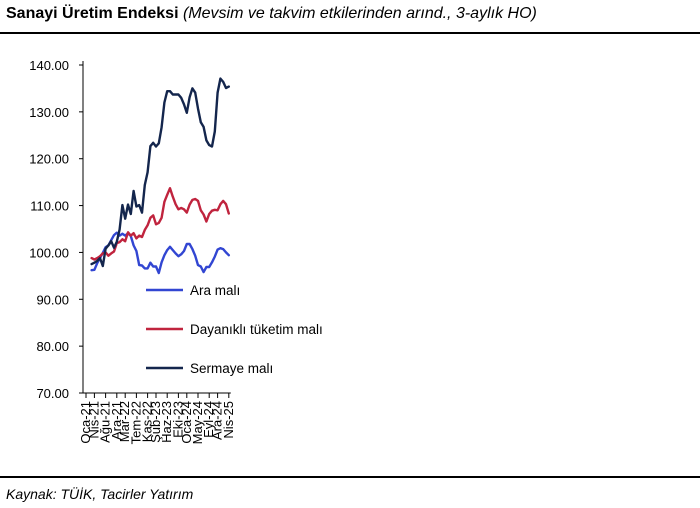 The width and height of the screenshot is (700, 508). I want to click on top-rule, so click(350, 33).